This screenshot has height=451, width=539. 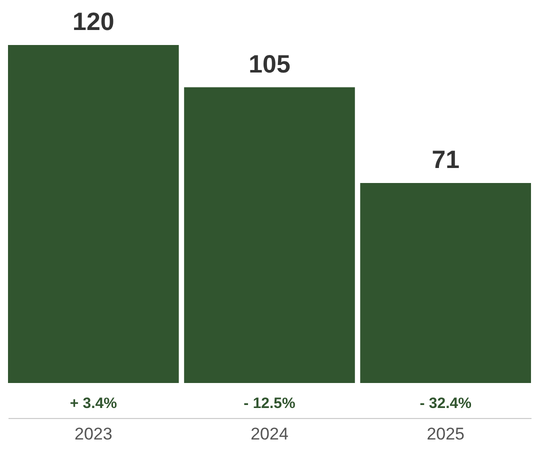 I want to click on x-tick-label: 2025, so click(x=445, y=434).